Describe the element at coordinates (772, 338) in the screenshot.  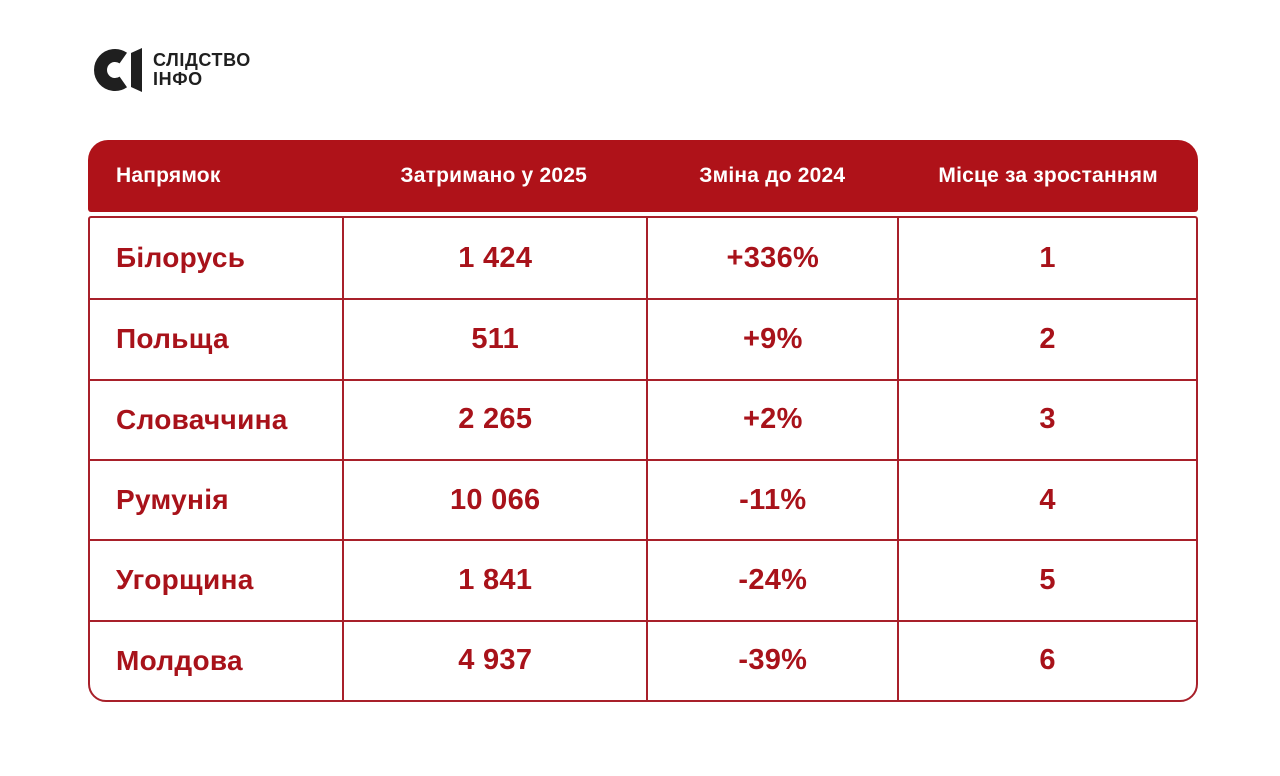
I see `cell-change-vs-2024: +9%` at that location.